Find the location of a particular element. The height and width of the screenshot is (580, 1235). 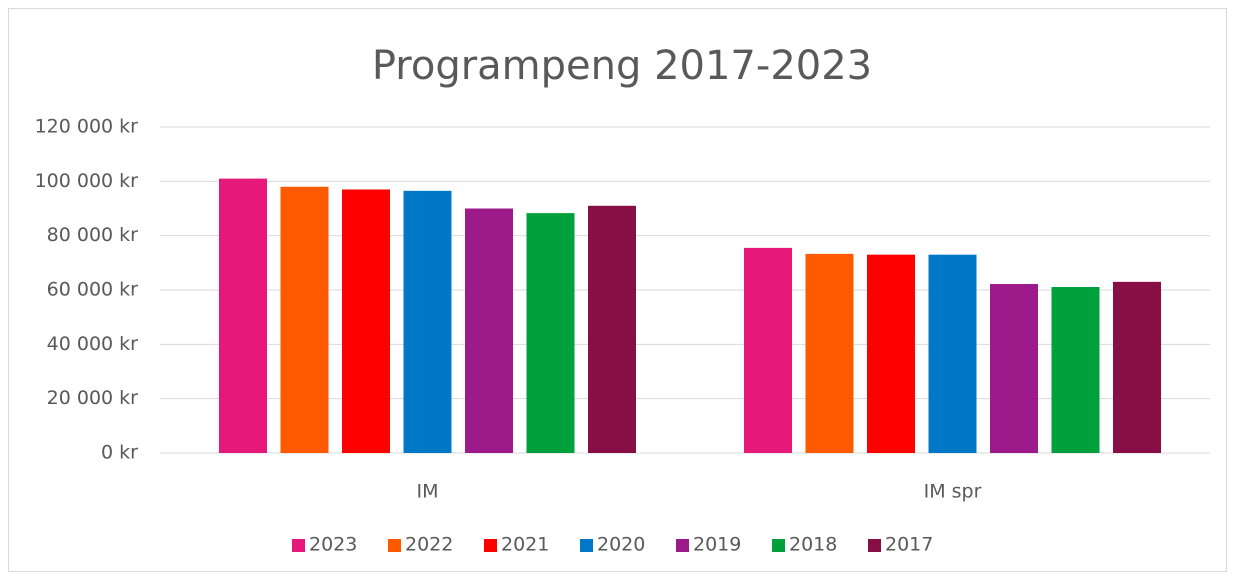

y-tick-label: 0 kr is located at coordinates (119, 453).